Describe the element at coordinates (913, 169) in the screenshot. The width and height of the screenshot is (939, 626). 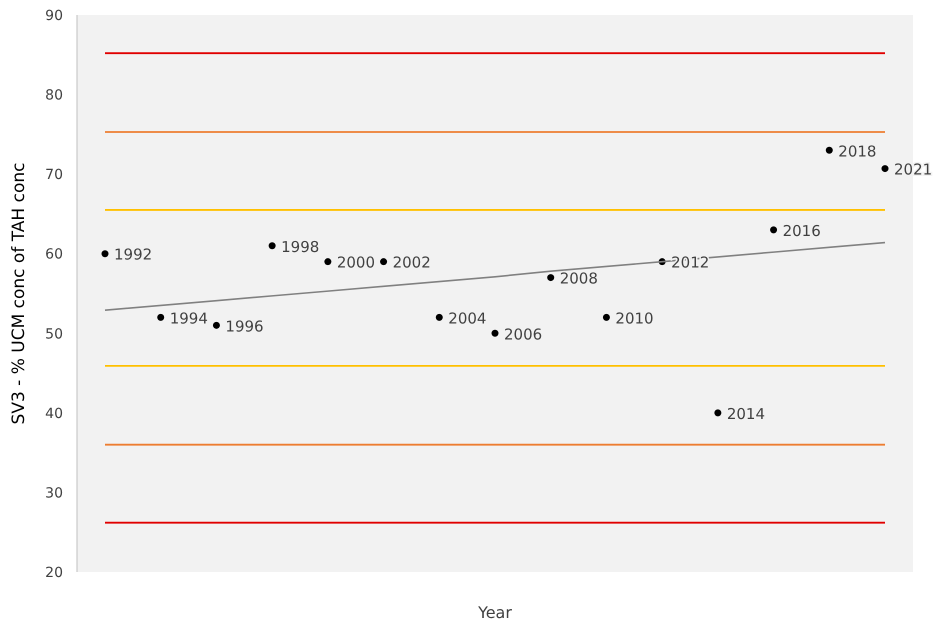
I see `text: 2021` at that location.